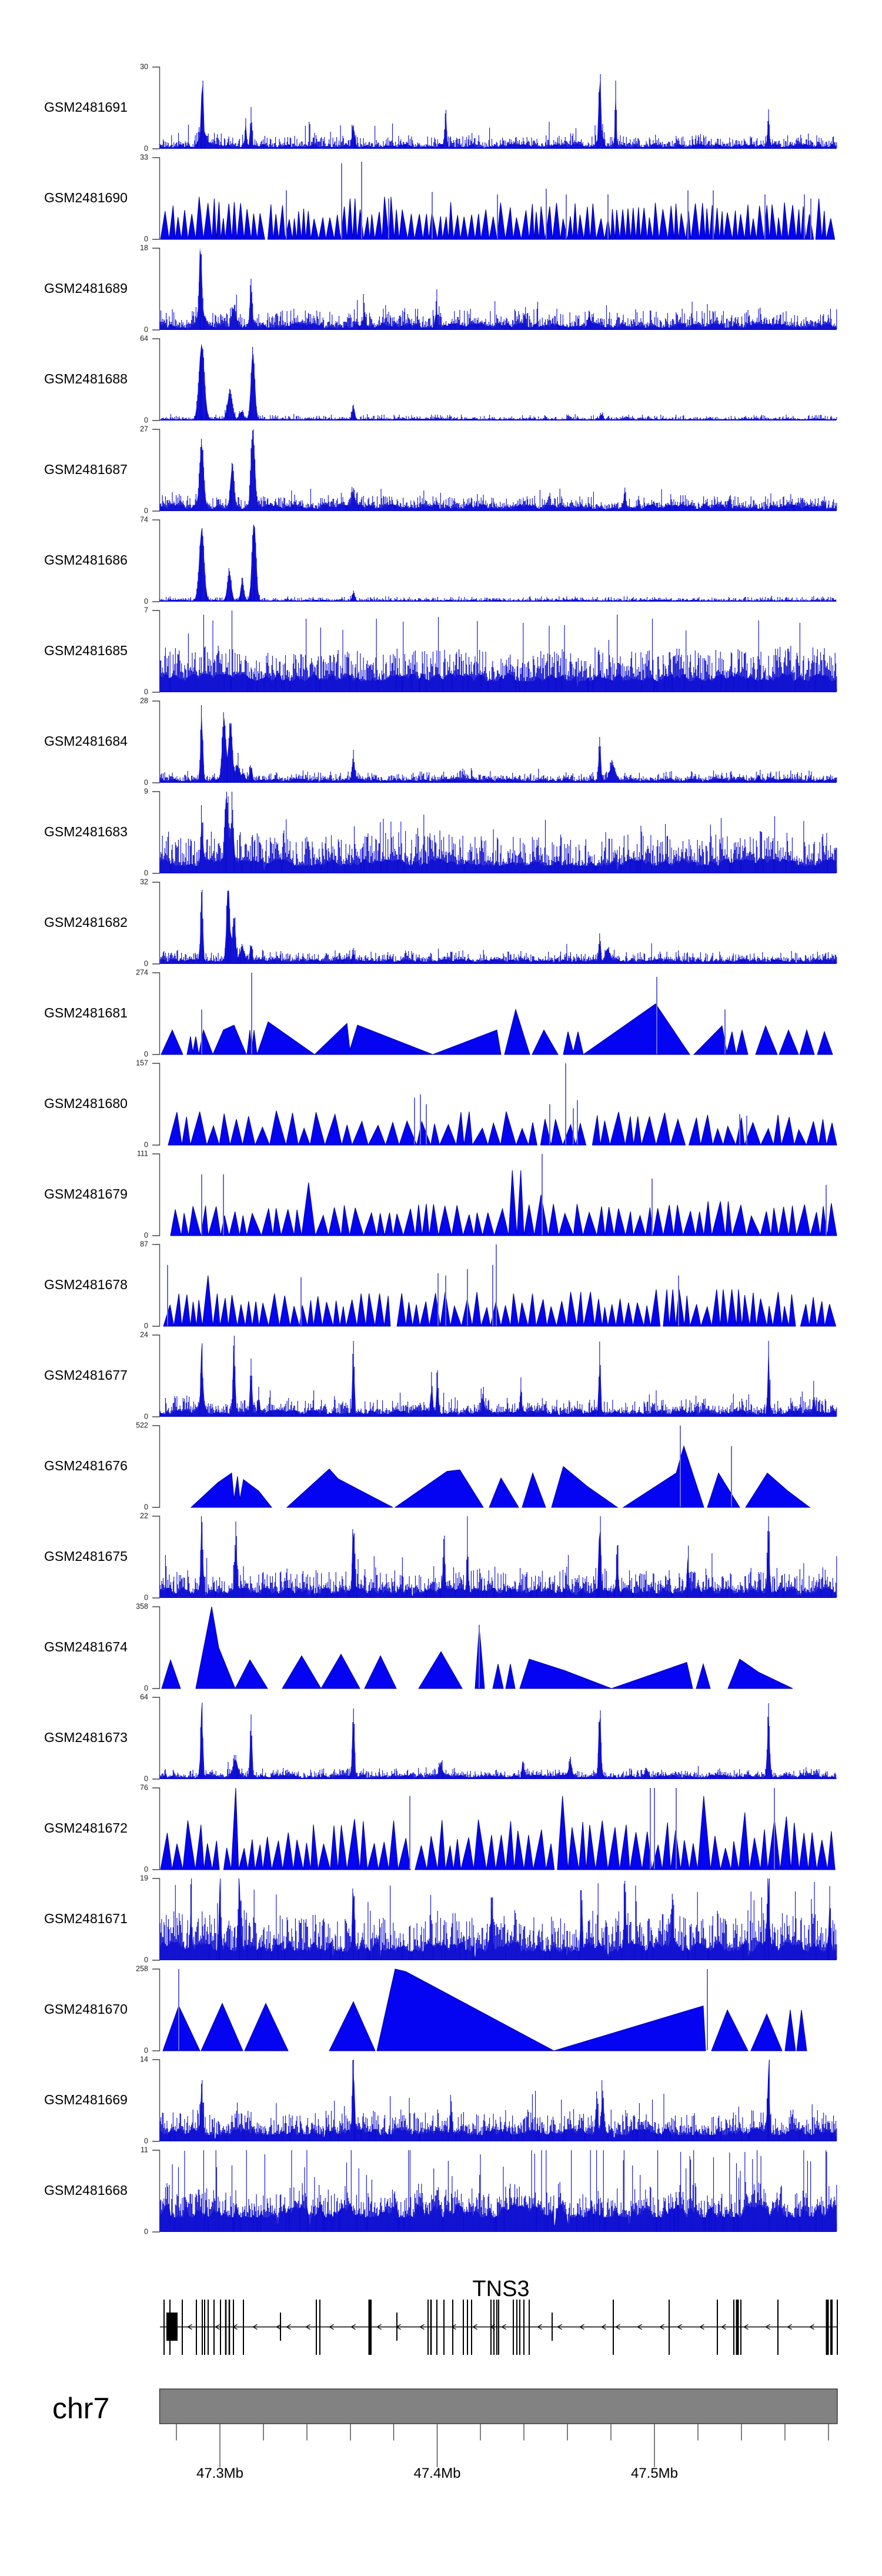  Describe the element at coordinates (144, 1788) in the screenshot. I see `svg-text: 76` at that location.